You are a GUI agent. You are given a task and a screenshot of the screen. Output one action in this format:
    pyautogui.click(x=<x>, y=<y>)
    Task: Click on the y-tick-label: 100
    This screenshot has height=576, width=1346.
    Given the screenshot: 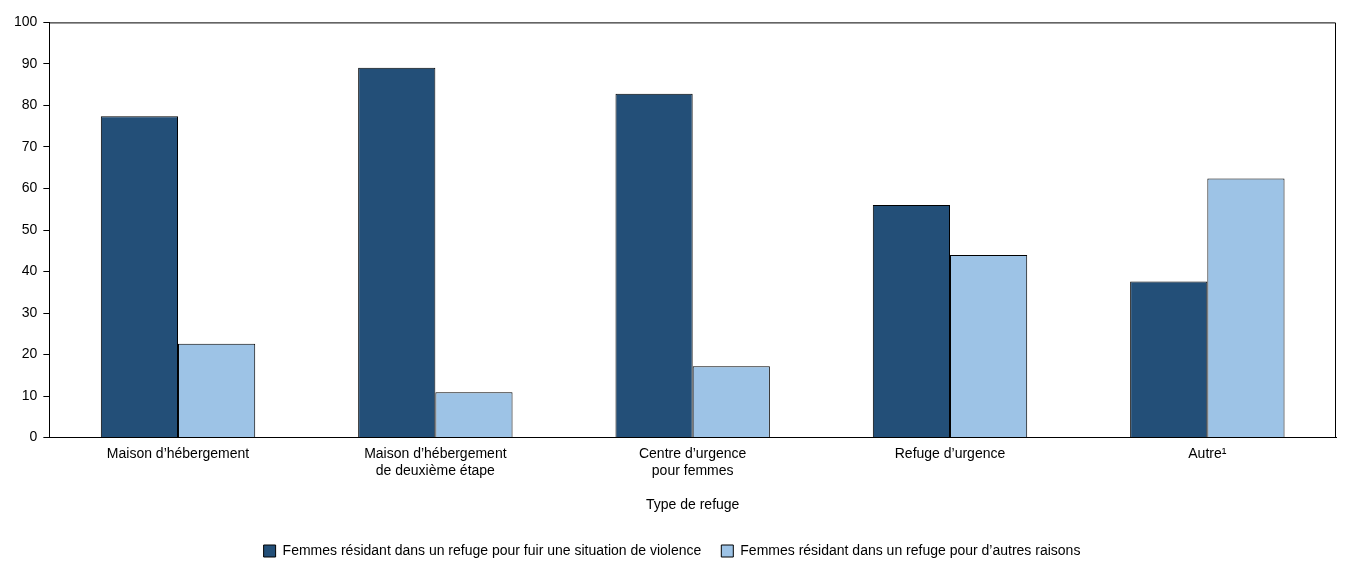 What is the action you would take?
    pyautogui.click(x=26, y=21)
    